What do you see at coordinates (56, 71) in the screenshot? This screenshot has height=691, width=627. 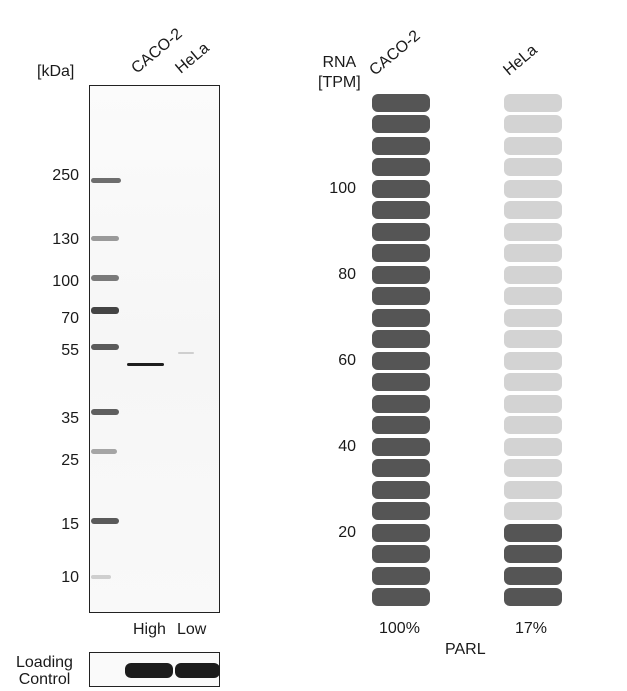 I see `kda-unit-label: [kDa]` at bounding box center [56, 71].